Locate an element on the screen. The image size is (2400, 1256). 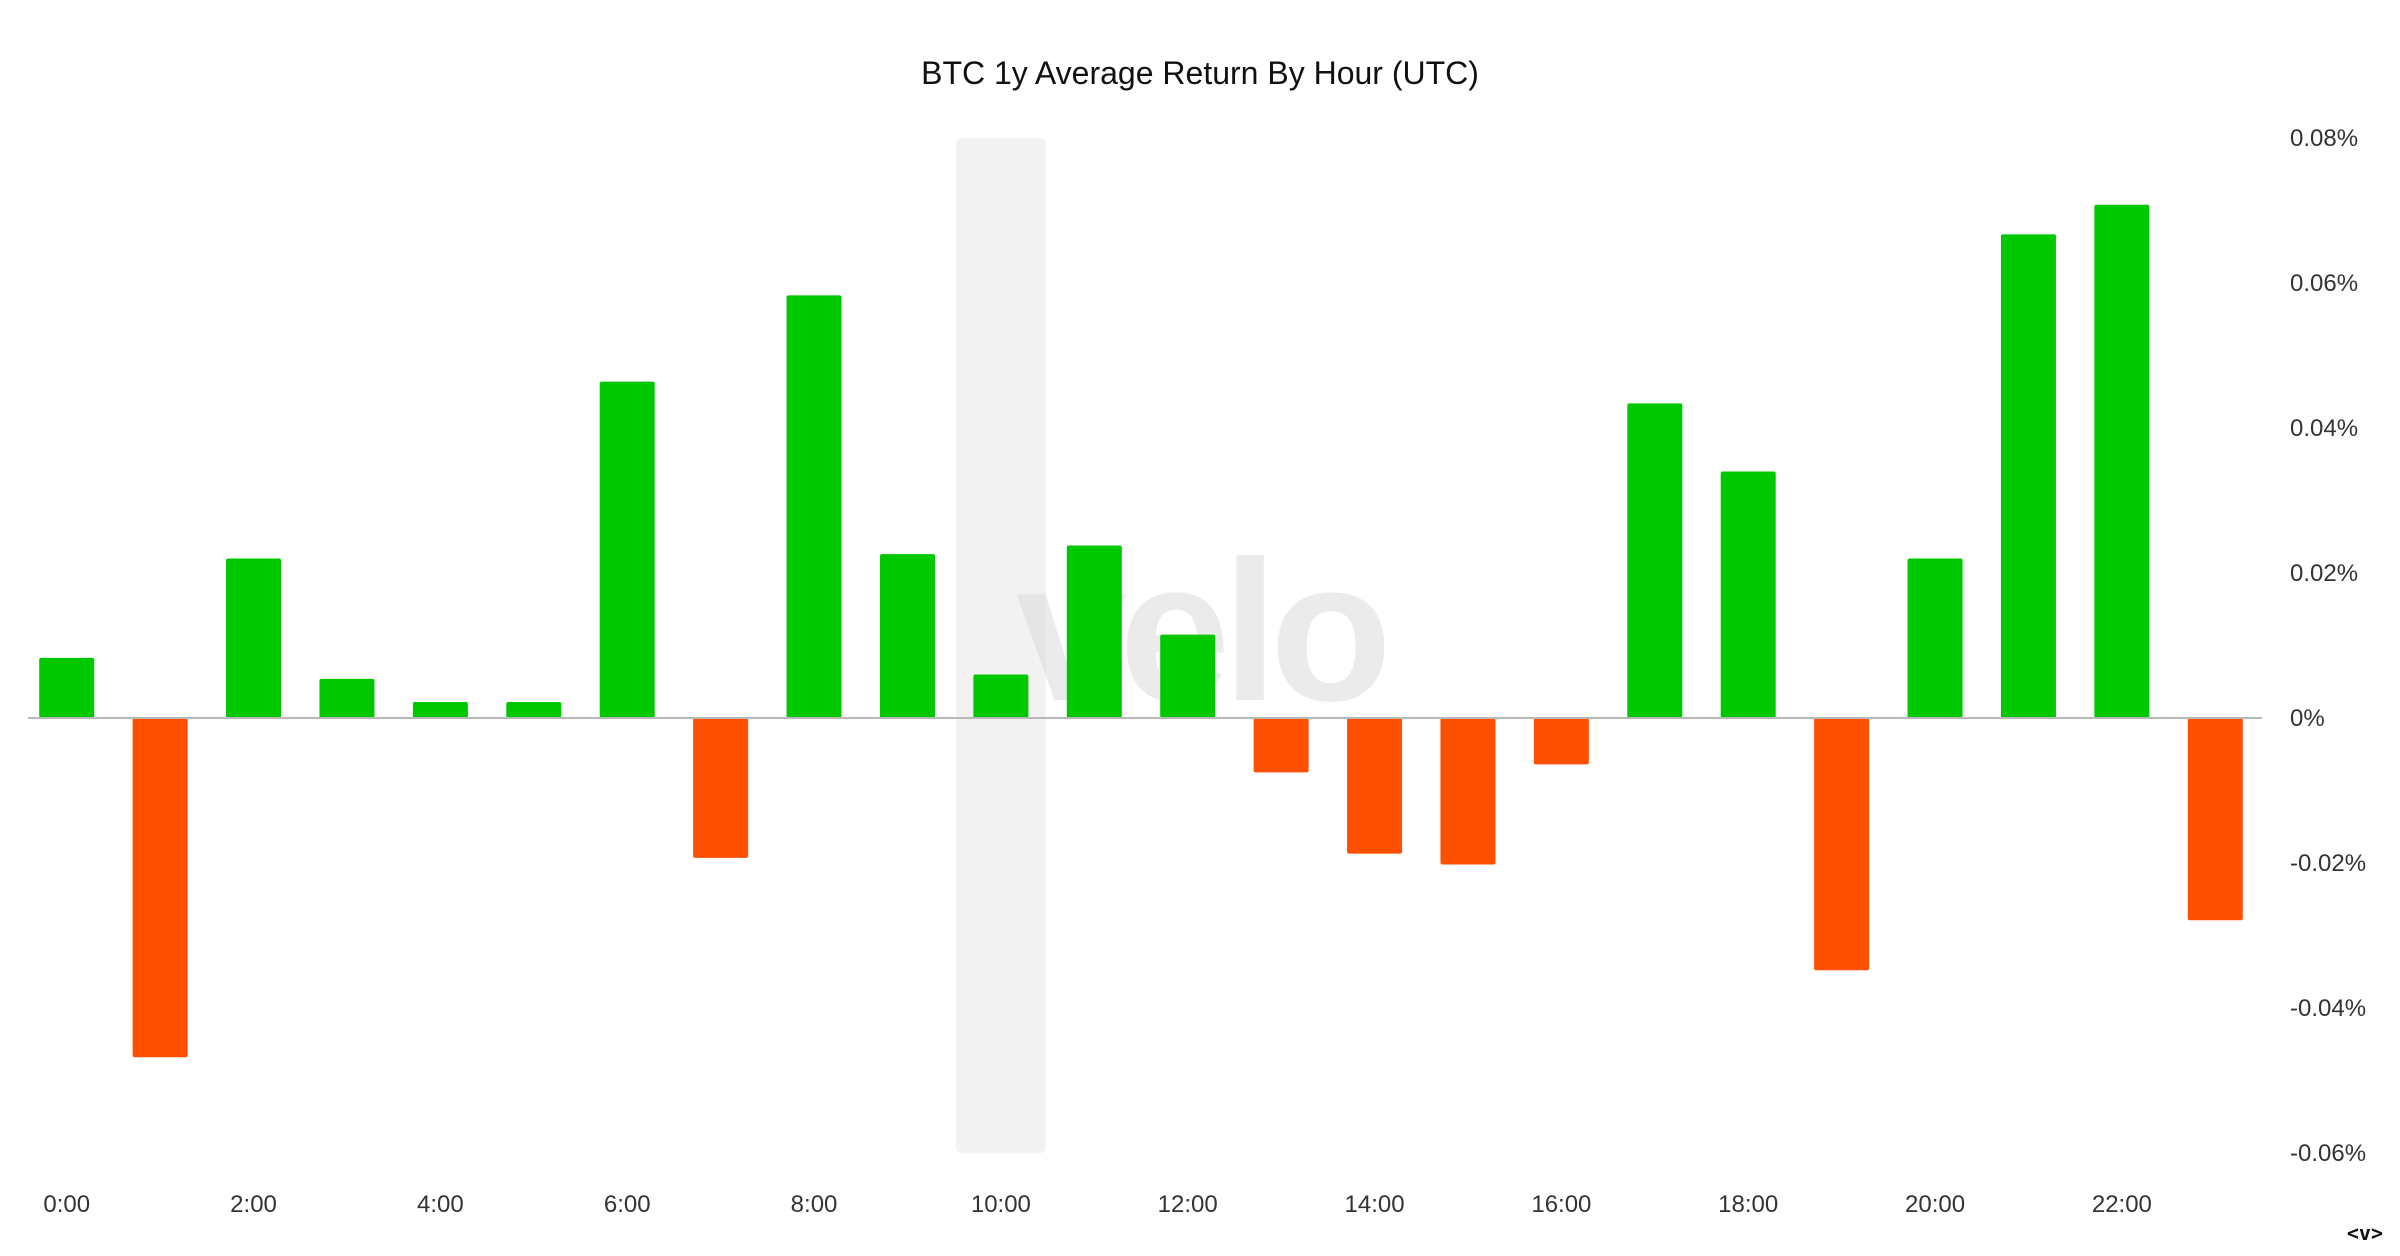
bar-1:00 is located at coordinates (160, 888).